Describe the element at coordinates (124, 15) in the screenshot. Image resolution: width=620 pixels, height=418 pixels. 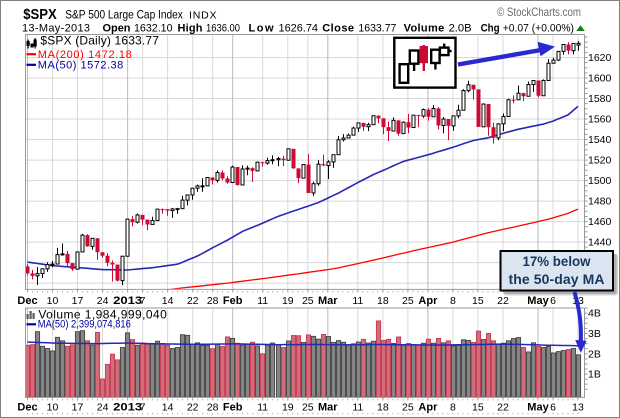
I see `svg-text: S&P 500 Large Cap Index` at that location.